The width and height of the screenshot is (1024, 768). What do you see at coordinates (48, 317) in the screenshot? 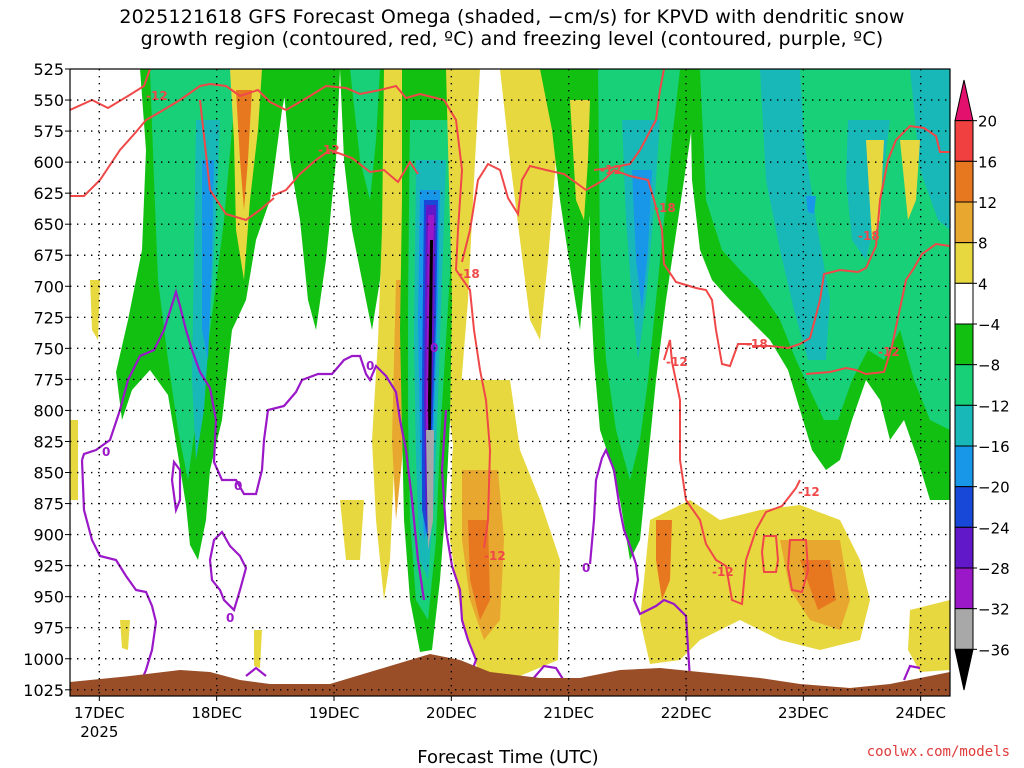
I see `y-tick-label: 725` at bounding box center [48, 317].